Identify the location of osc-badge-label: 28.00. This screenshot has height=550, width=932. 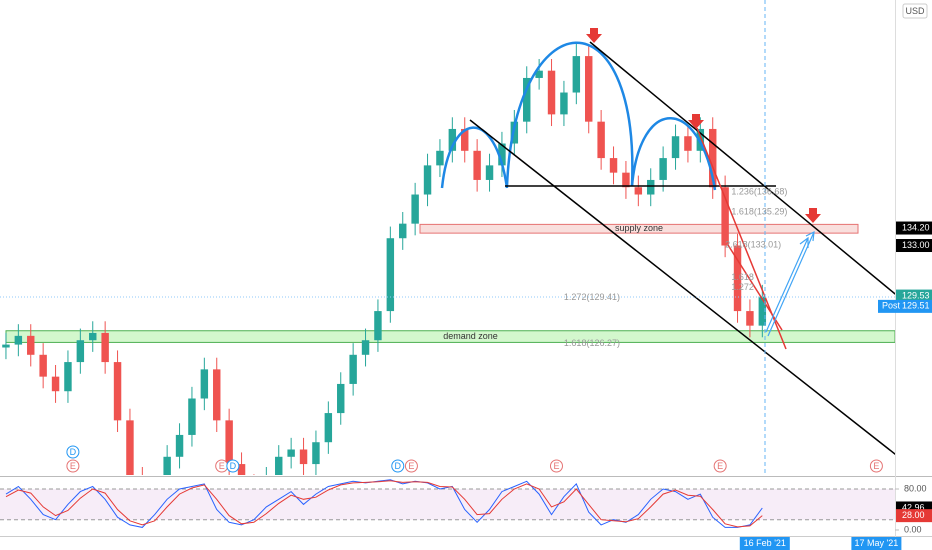
(913, 515).